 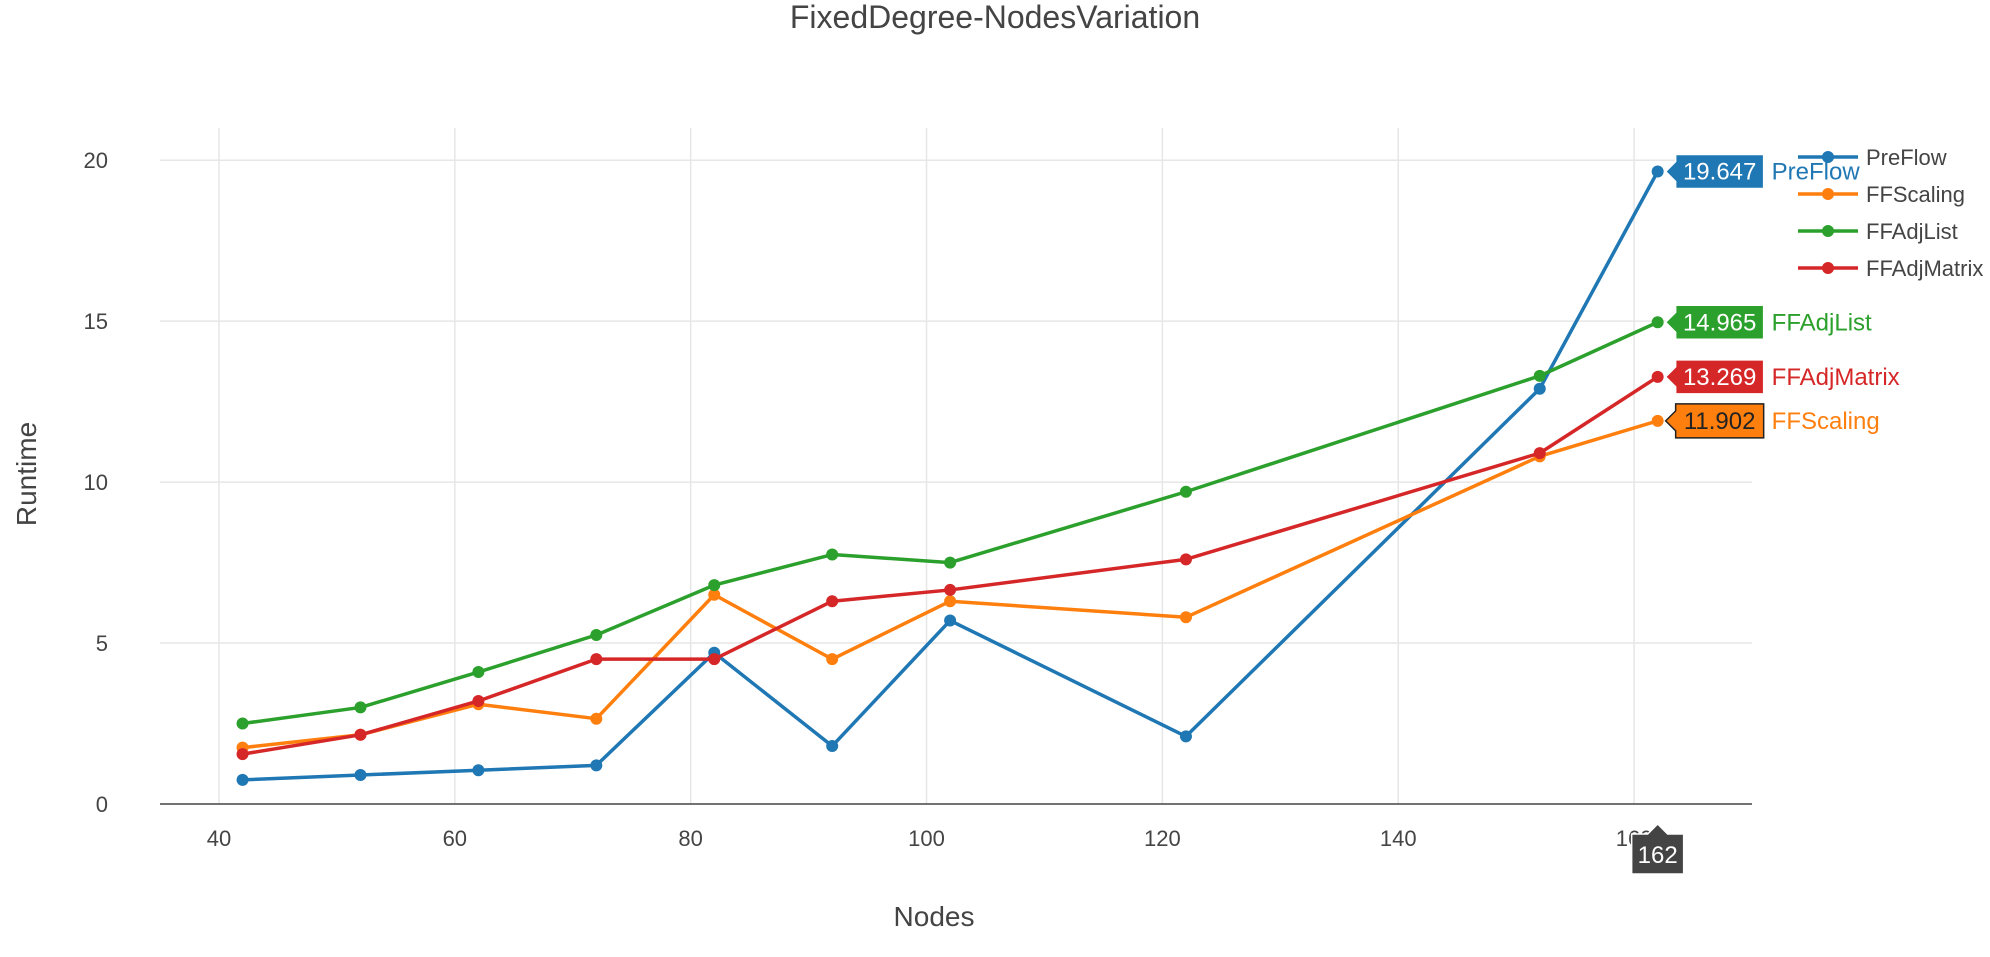 What do you see at coordinates (1768, 322) in the screenshot?
I see `hover-label-ffadjlist: 14.965 FFAdjList` at bounding box center [1768, 322].